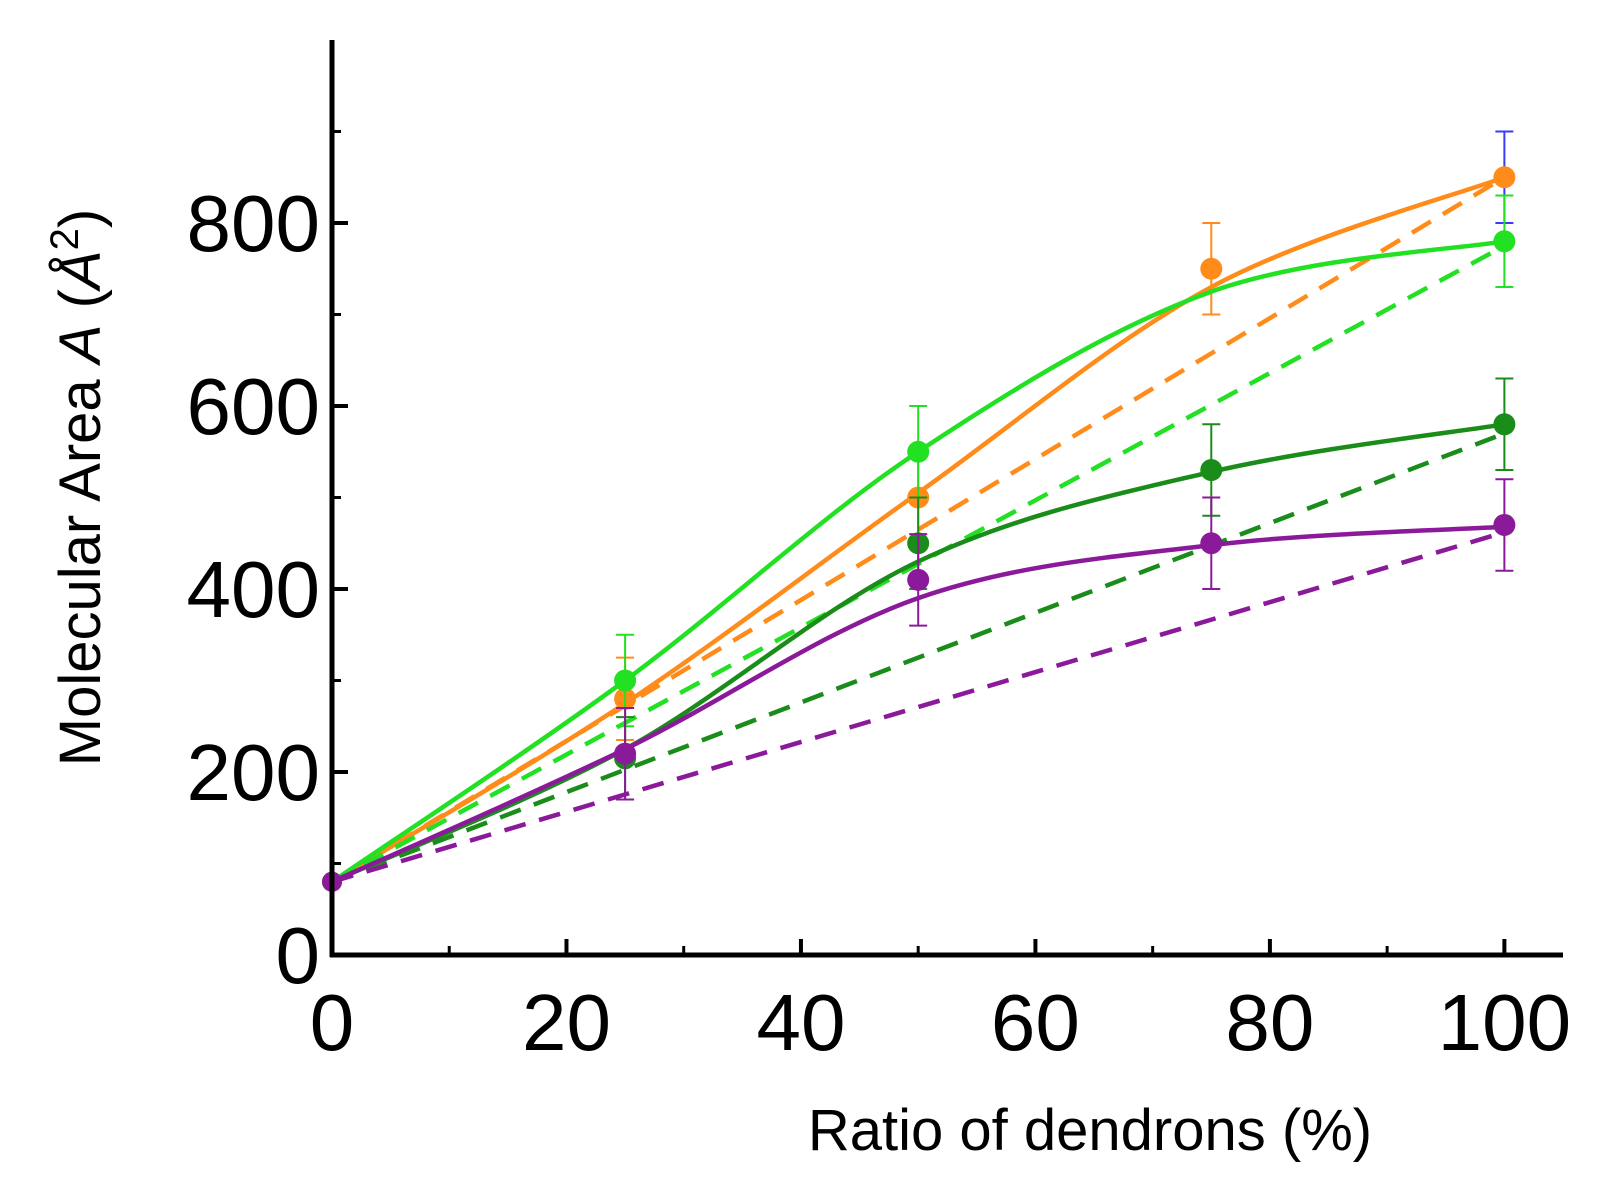  Describe the element at coordinates (80, 564) in the screenshot. I see `y-axis-title-prefix: Molecular Area` at that location.